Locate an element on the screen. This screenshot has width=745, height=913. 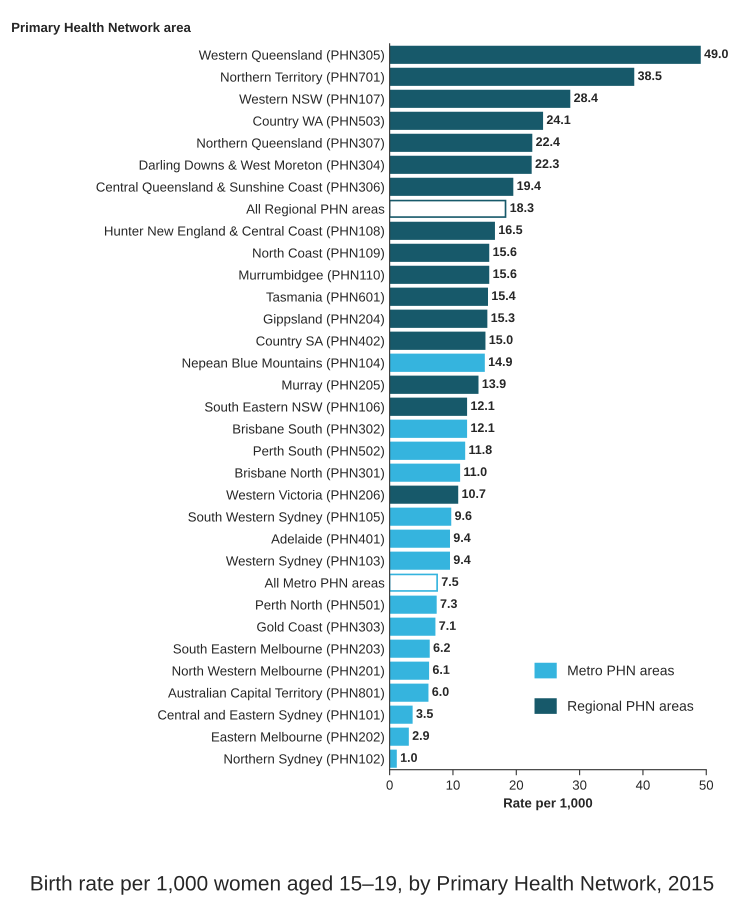
y-tick-label: Western Queensland (PHN305) is located at coordinates (291, 56).